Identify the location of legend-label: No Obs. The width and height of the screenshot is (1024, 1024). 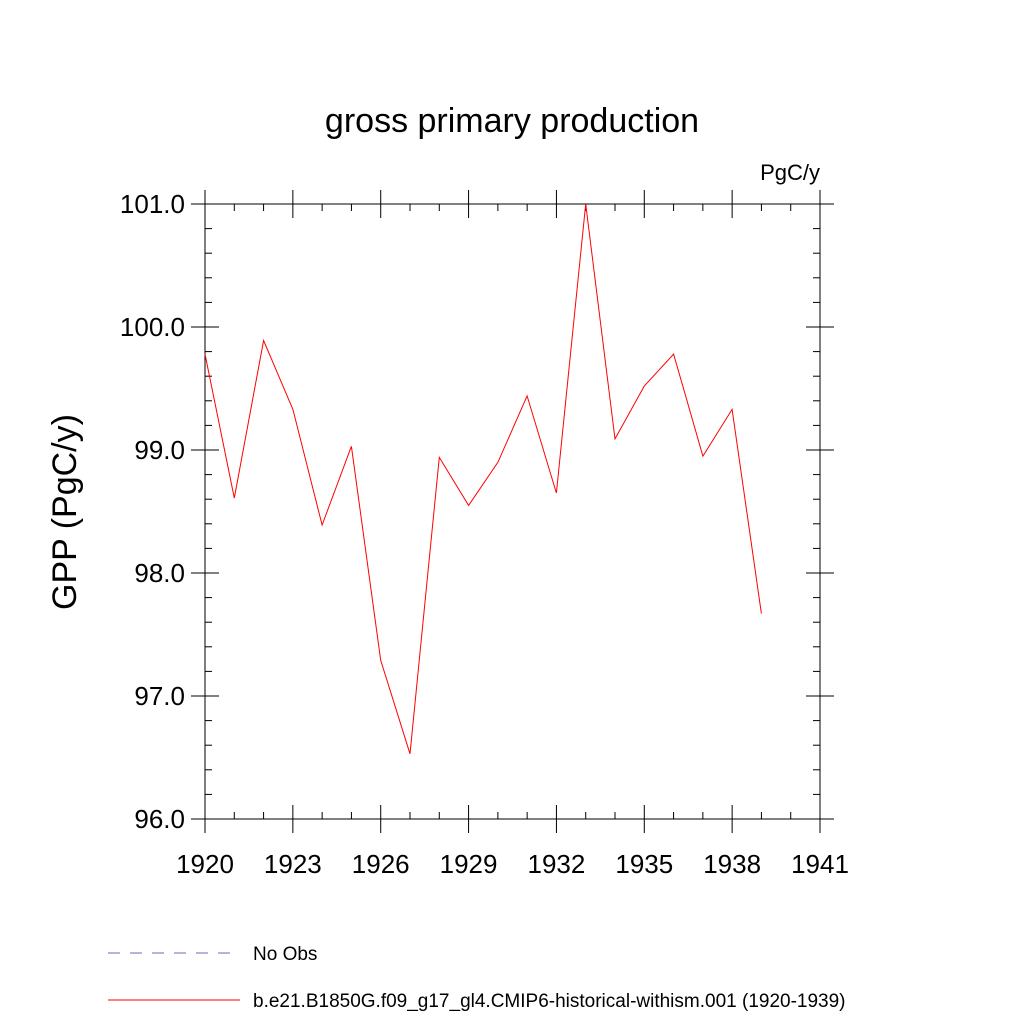
(285, 954).